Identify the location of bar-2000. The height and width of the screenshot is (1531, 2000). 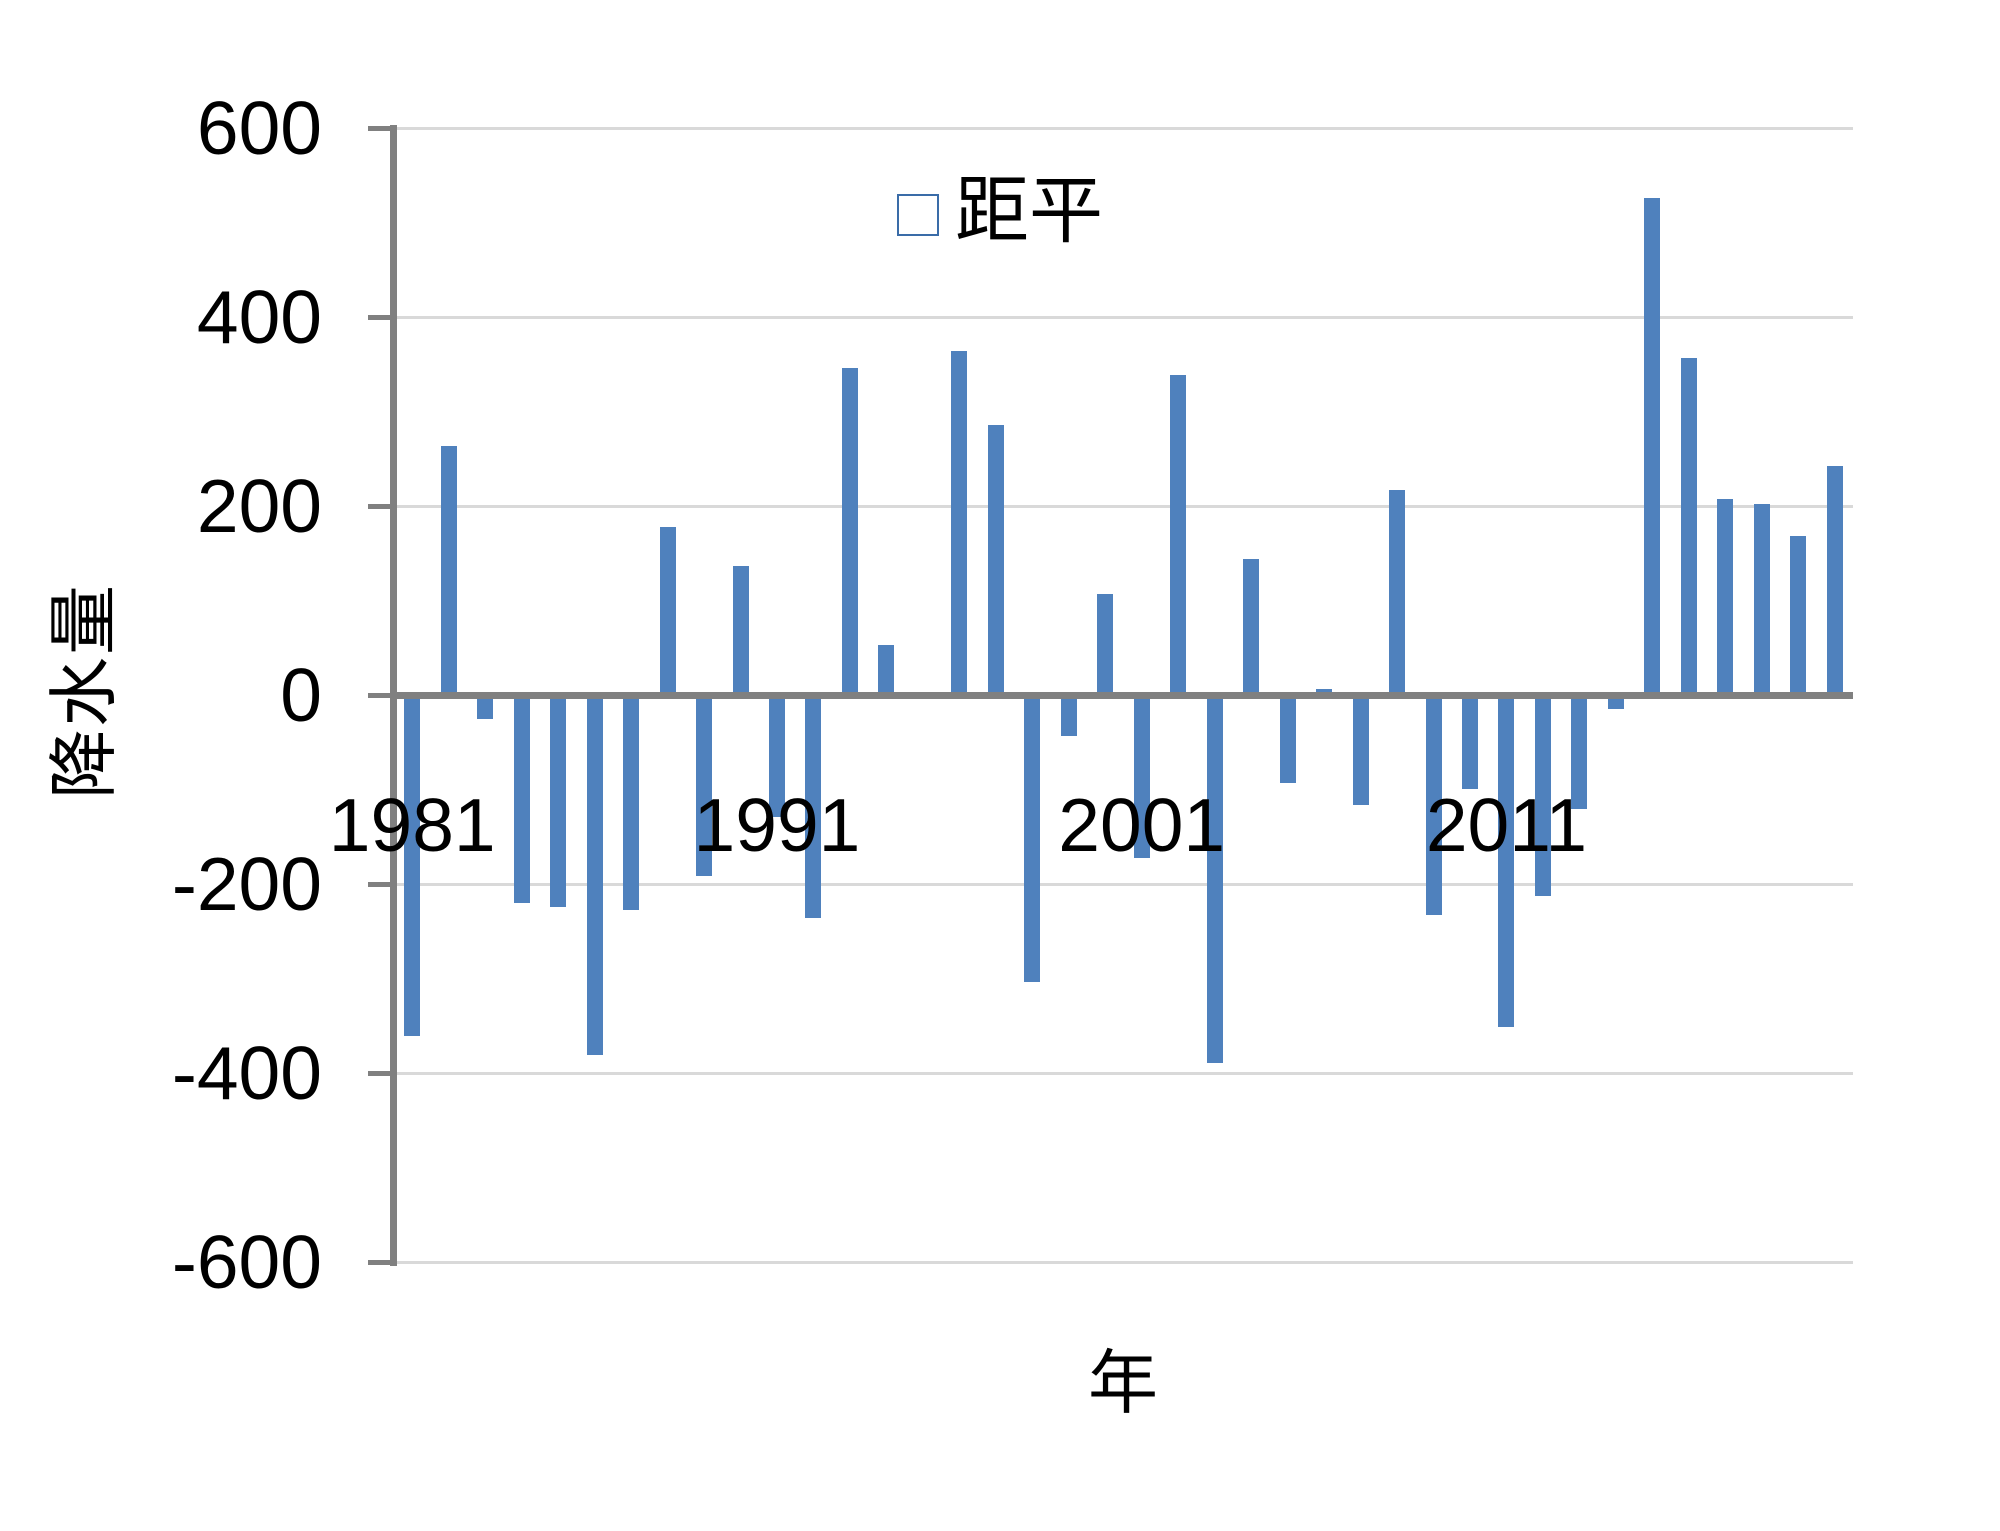
(1105, 644).